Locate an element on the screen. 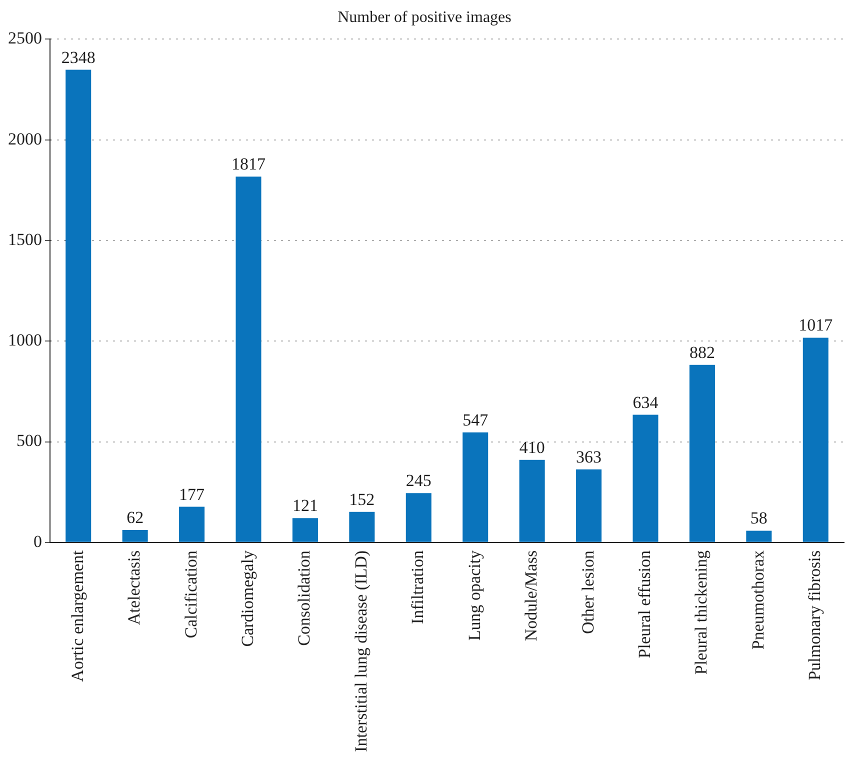 The height and width of the screenshot is (765, 852). x-tick-label: Cardiomegaly is located at coordinates (247, 598).